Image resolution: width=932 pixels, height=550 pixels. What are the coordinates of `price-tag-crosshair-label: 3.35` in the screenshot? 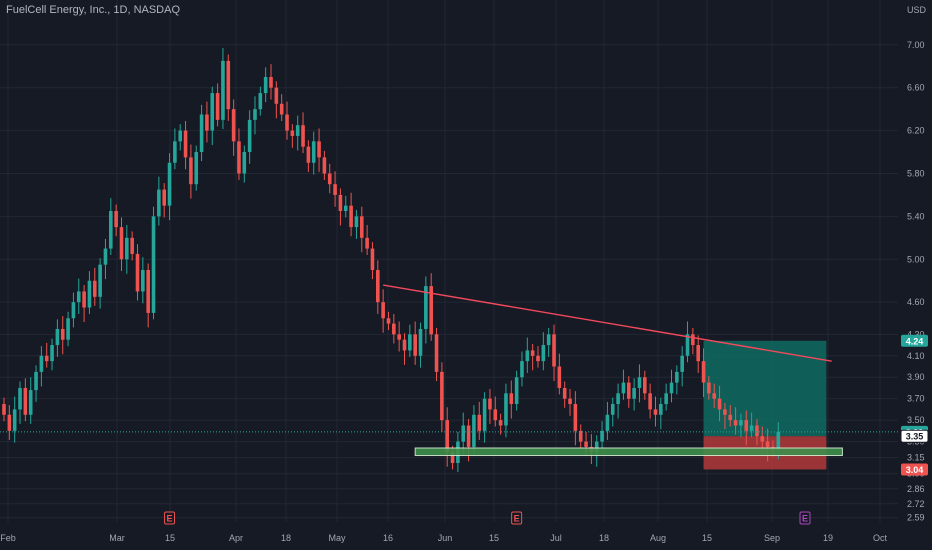 It's located at (915, 437).